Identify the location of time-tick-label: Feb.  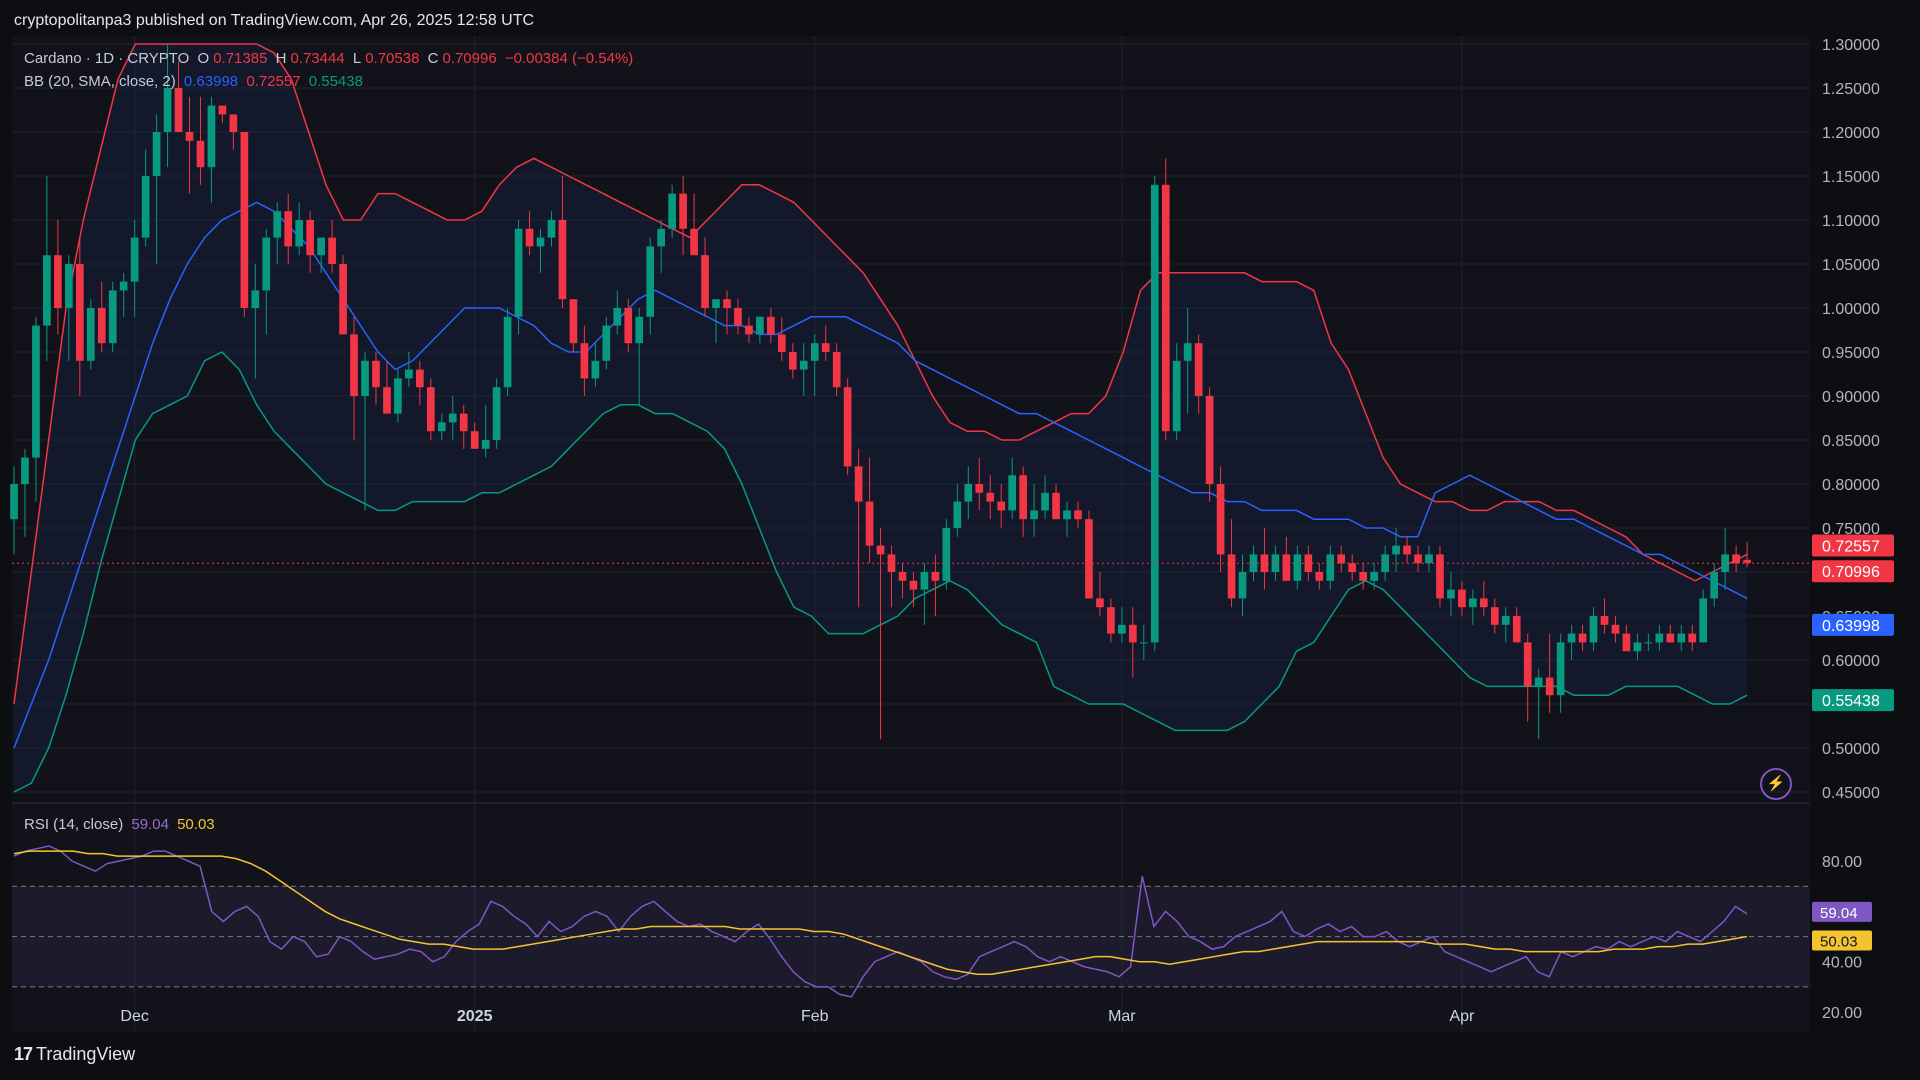
(815, 1016).